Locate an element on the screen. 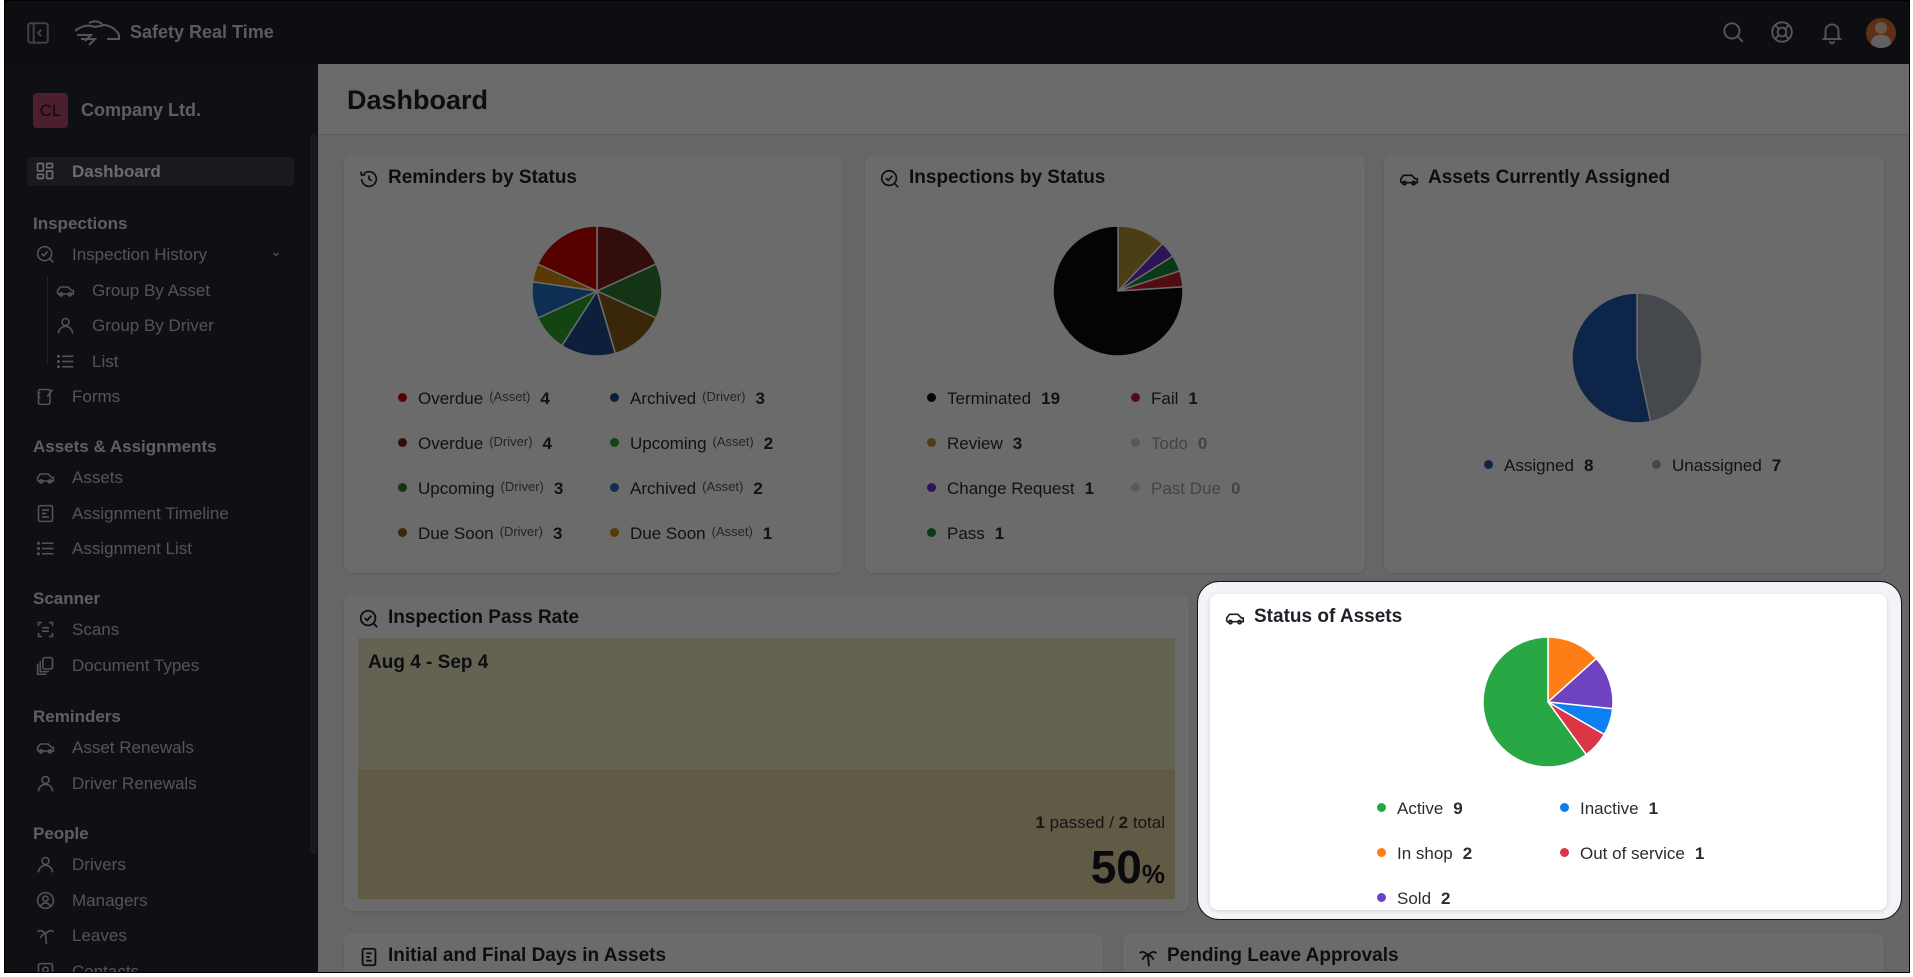  sidebar-item-contacts: Contacts is located at coordinates (160, 964).